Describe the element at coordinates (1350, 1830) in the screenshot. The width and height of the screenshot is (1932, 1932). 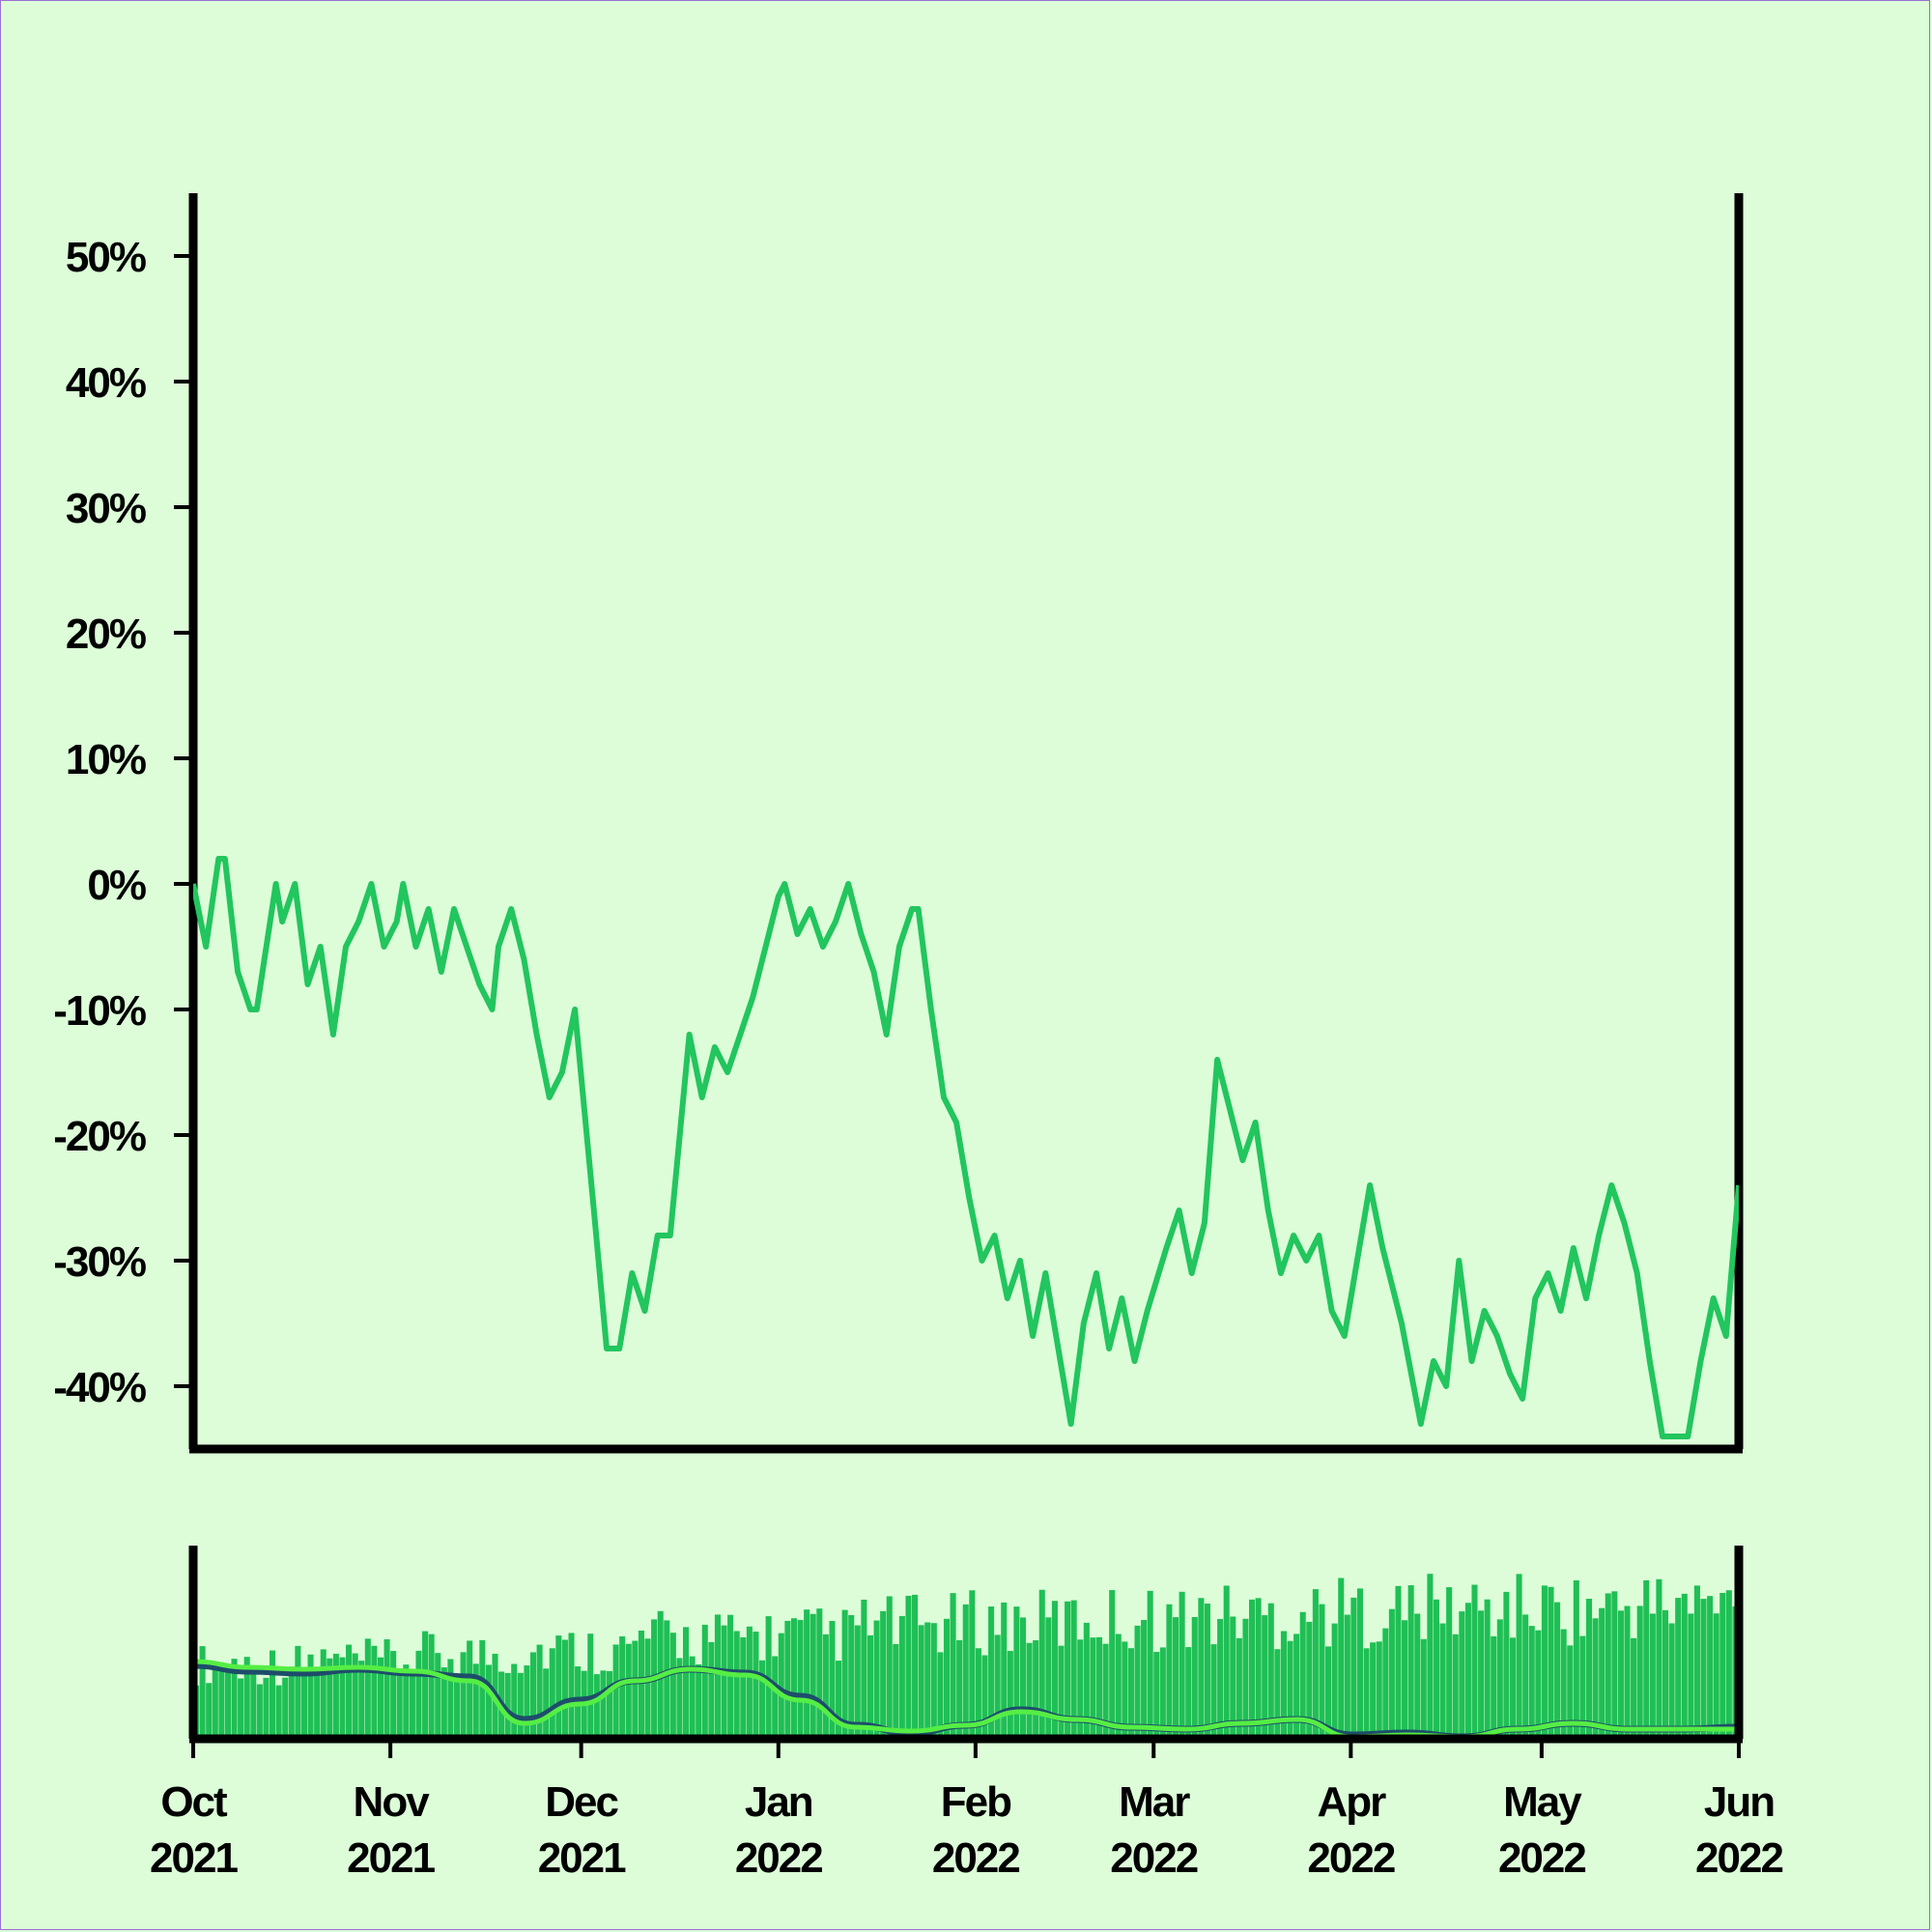
I see `x-tick-label: Apr 2022` at that location.